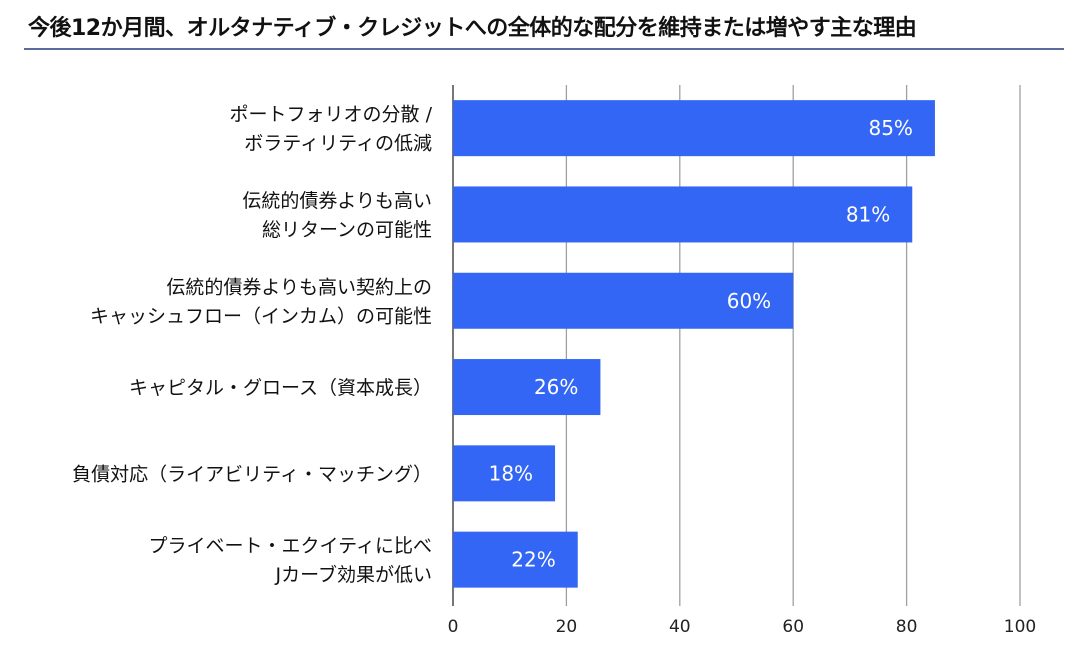  What do you see at coordinates (331, 115) in the screenshot?
I see `category-label: ポートフォリオの分散 /` at bounding box center [331, 115].